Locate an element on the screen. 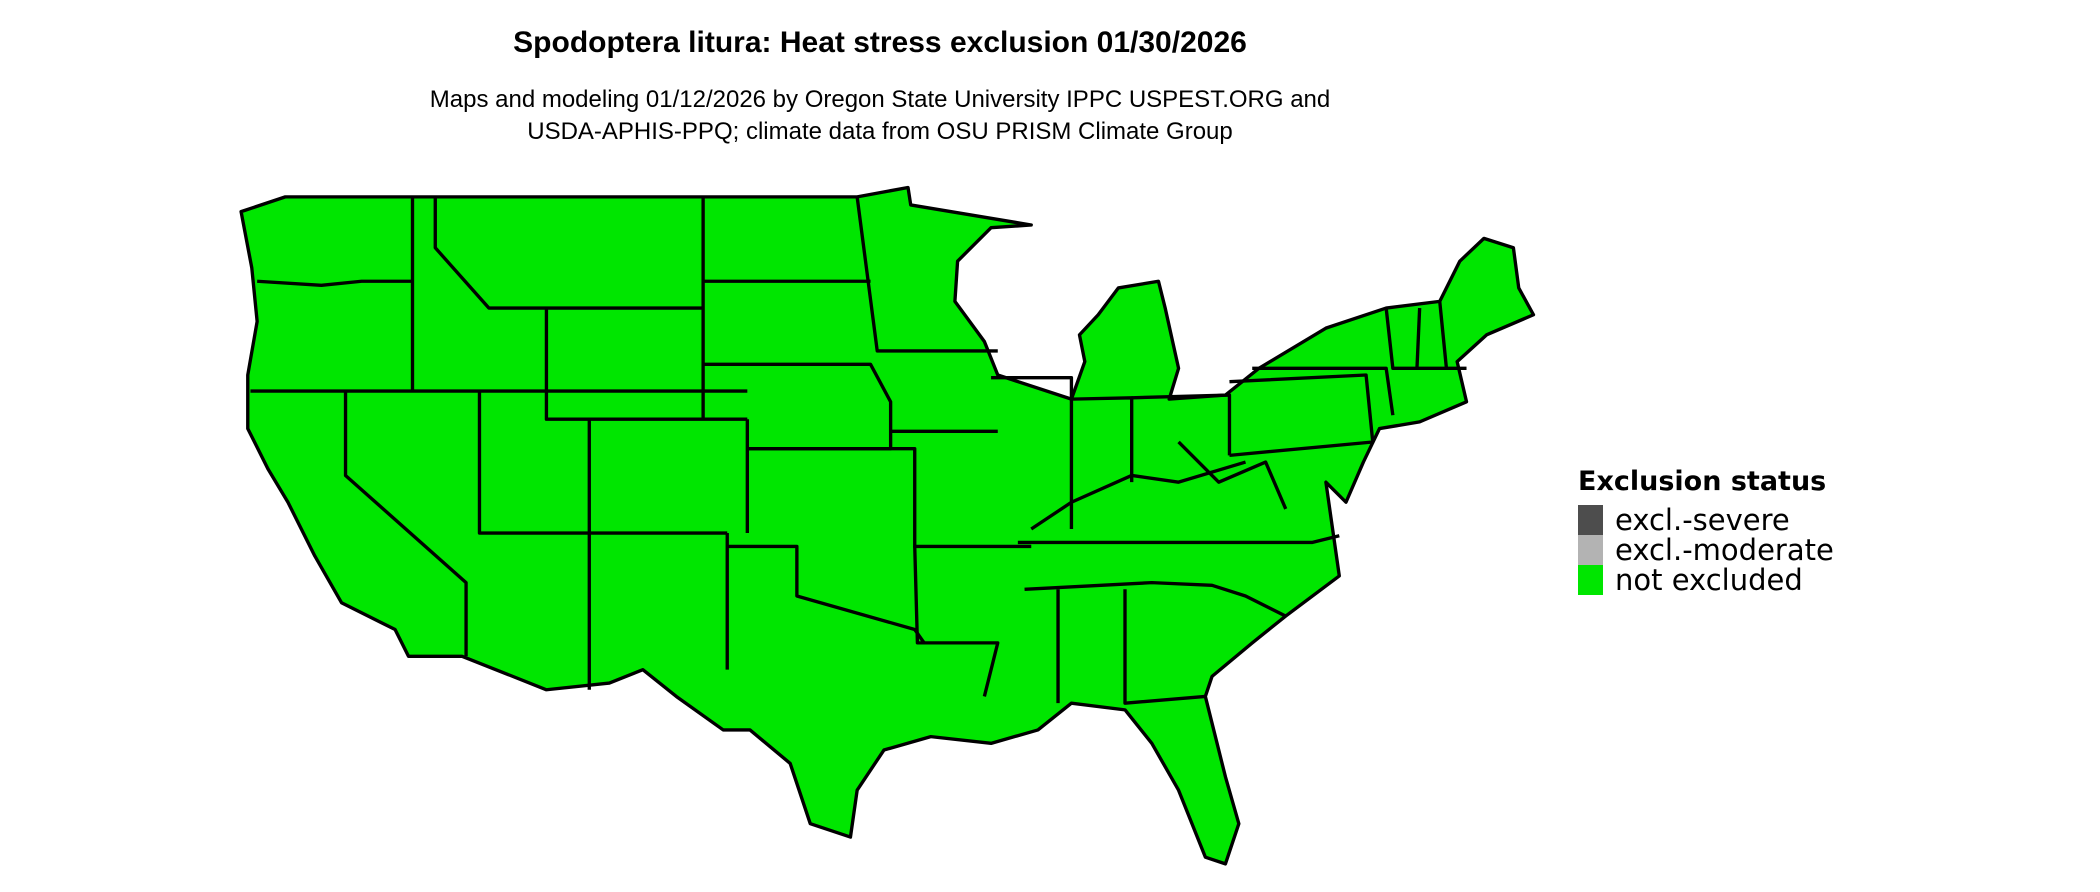 This screenshot has width=2100, height=892. legend-label: excl.-severe is located at coordinates (1702, 520).